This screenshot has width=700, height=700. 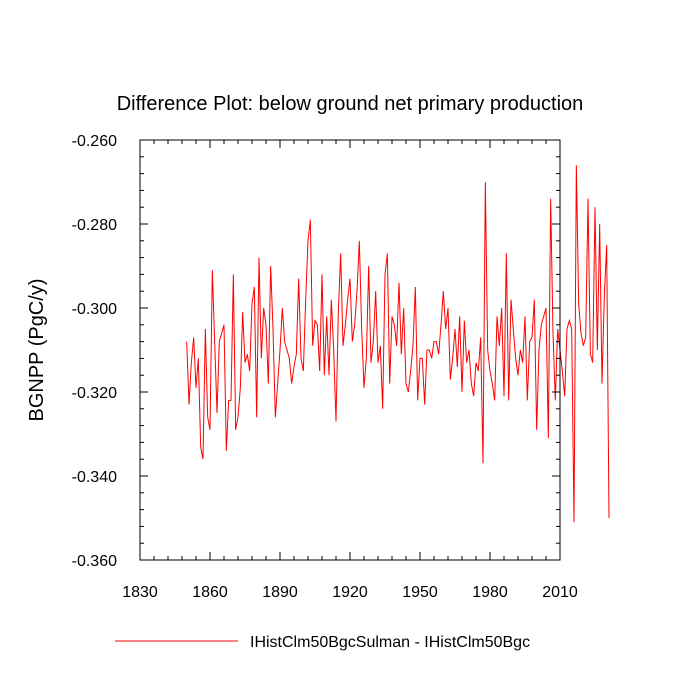 I want to click on legend: IHistClm50BgcSulman - IHistClm50Bgc, so click(x=322, y=642).